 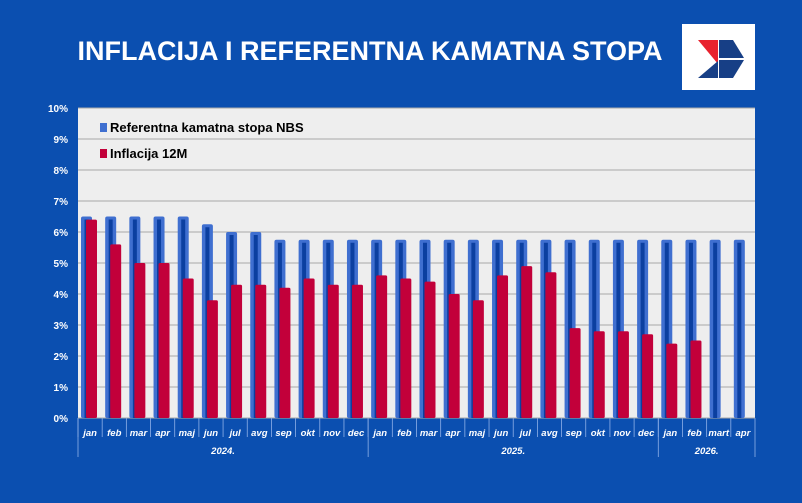 I want to click on legend-label-inflation: Inflacija 12M, so click(x=148, y=153).